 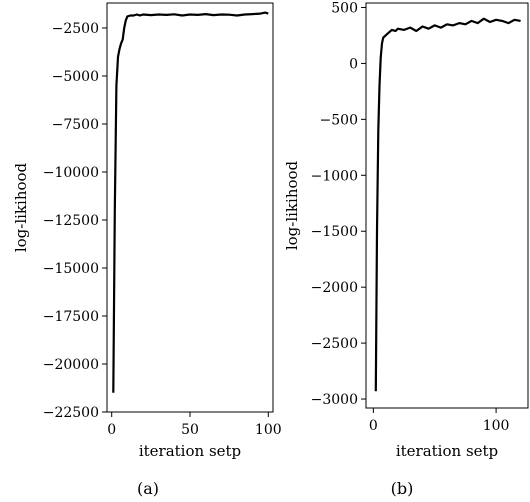 What do you see at coordinates (71, 365) in the screenshot?
I see `y-tick-label-a: −20000` at bounding box center [71, 365].